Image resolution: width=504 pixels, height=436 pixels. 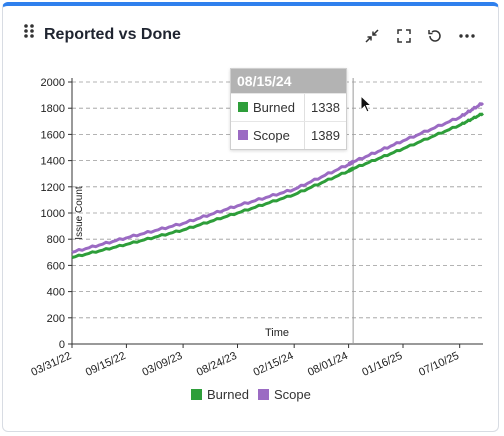 I want to click on fullscreen-icon, so click(x=404, y=36).